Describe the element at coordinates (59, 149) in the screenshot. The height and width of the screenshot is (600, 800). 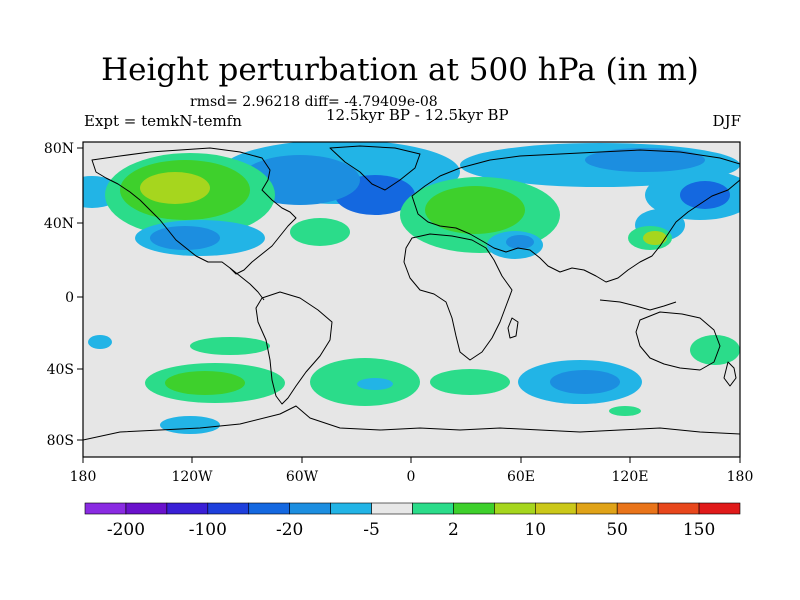
I see `lat-label-80n: 80N` at that location.